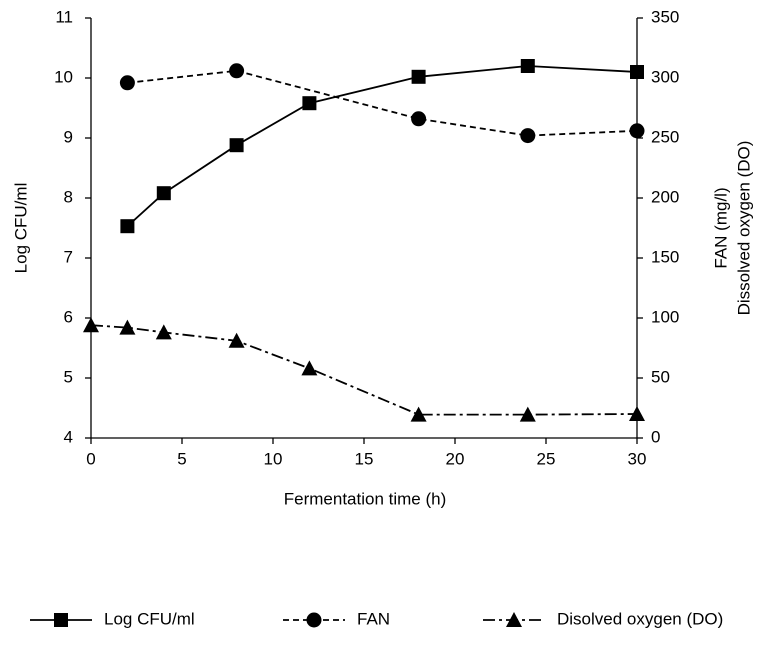 This screenshot has height=648, width=770. Describe the element at coordinates (365, 498) in the screenshot. I see `x-axis-label: Fermentation time (h)` at that location.